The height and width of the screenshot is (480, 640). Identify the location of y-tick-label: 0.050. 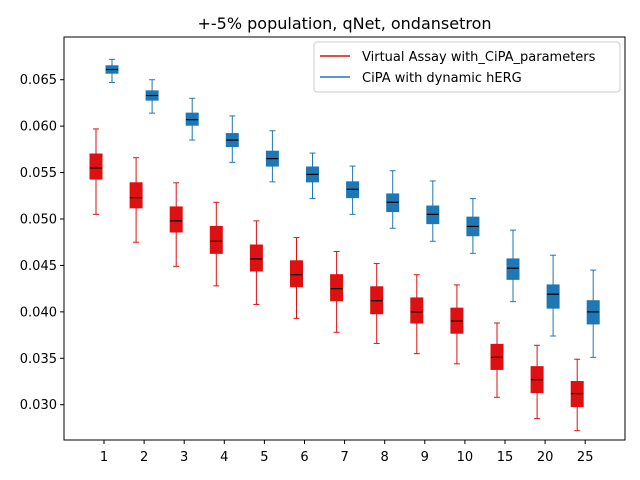
(38, 220).